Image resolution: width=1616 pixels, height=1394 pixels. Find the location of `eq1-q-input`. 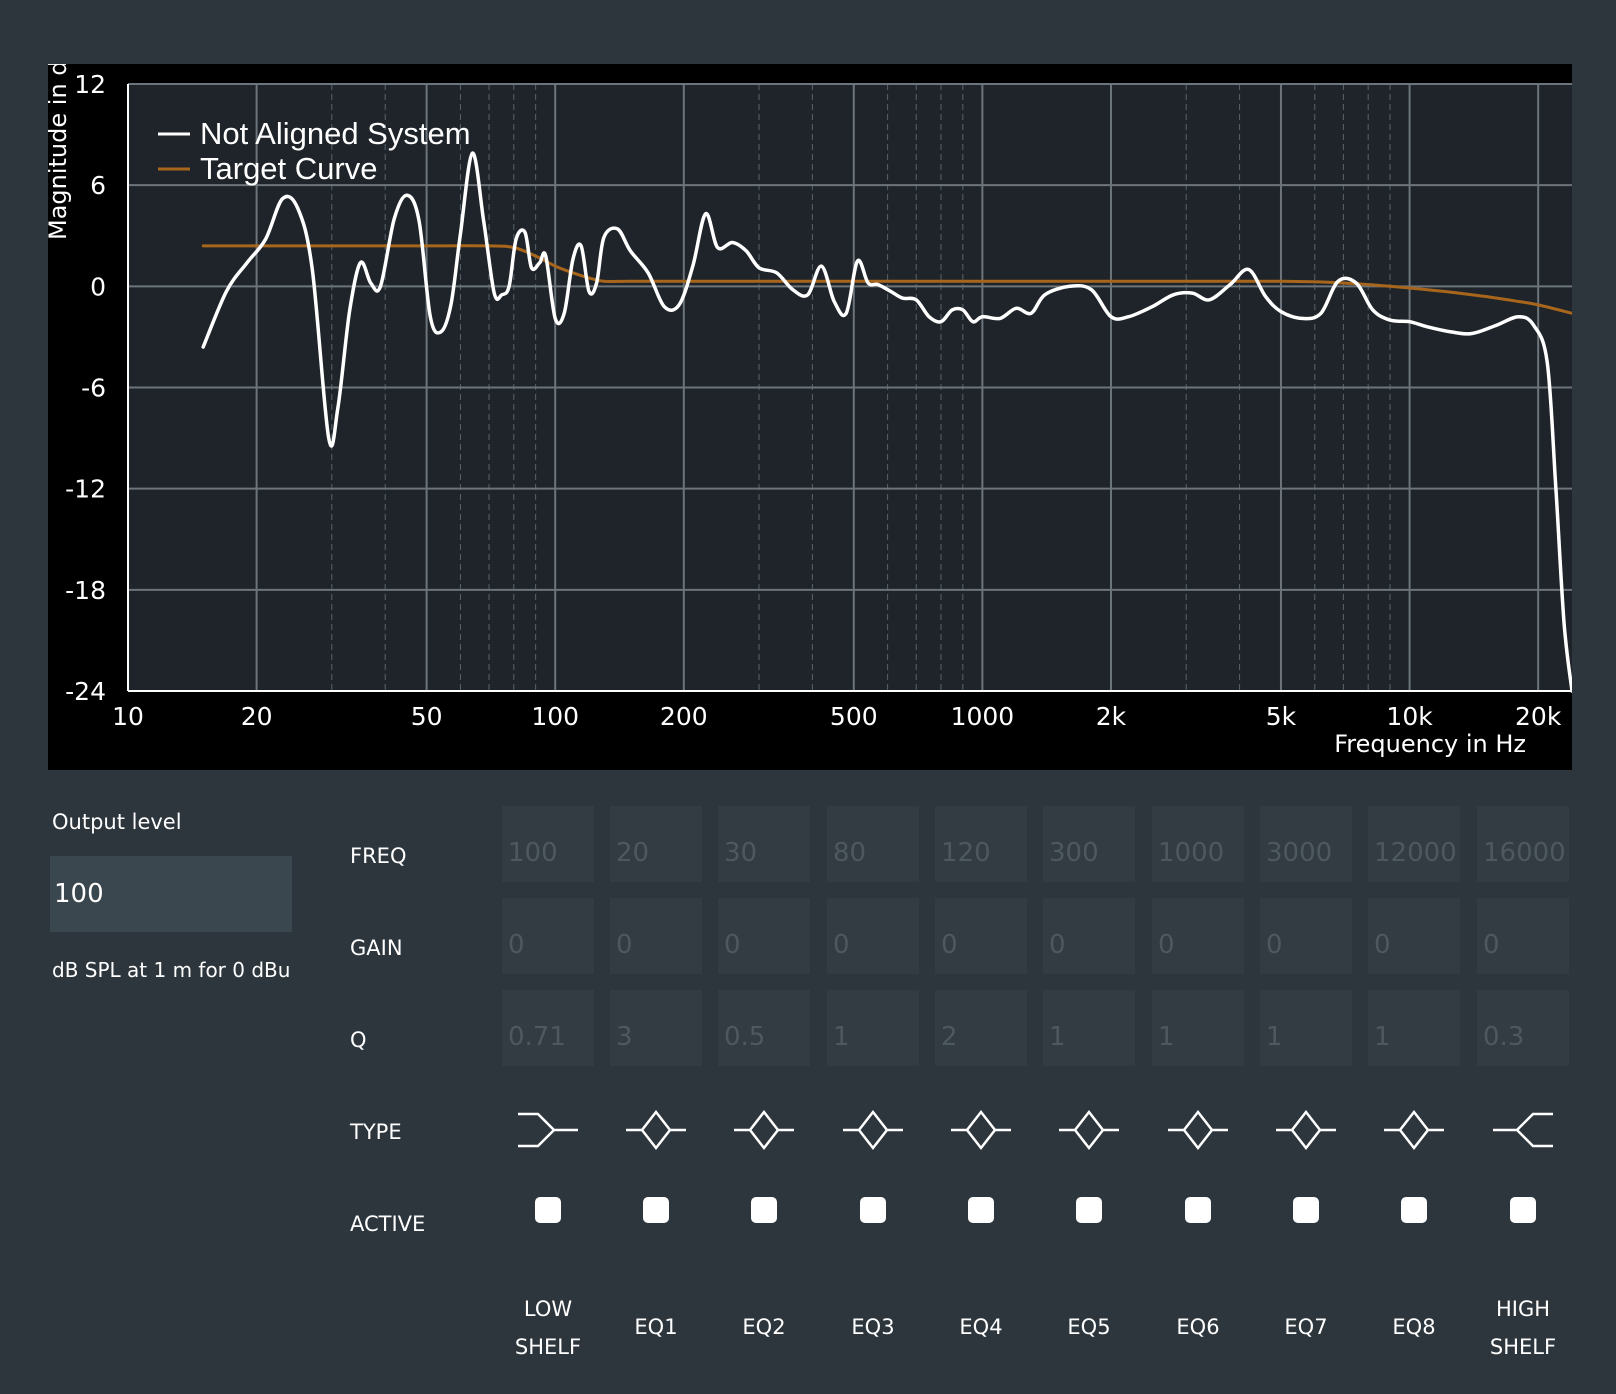

eq1-q-input is located at coordinates (656, 1028).